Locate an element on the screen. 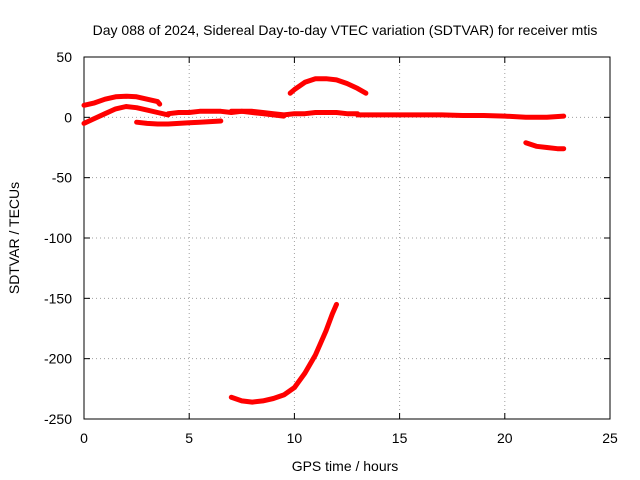  y-tick-label: -250 is located at coordinates (58, 419).